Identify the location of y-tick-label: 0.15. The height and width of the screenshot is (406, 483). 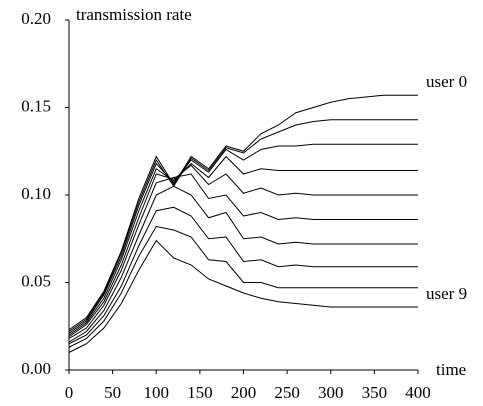
(36, 105).